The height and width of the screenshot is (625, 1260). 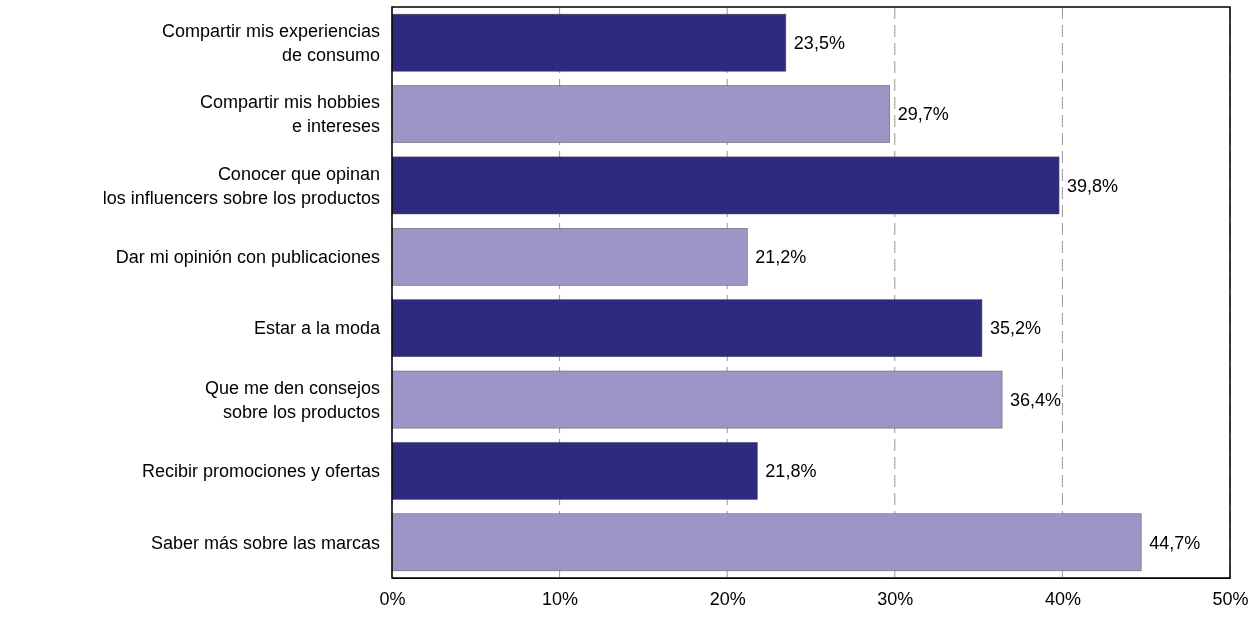 I want to click on x-tick-label: 10%, so click(x=560, y=598).